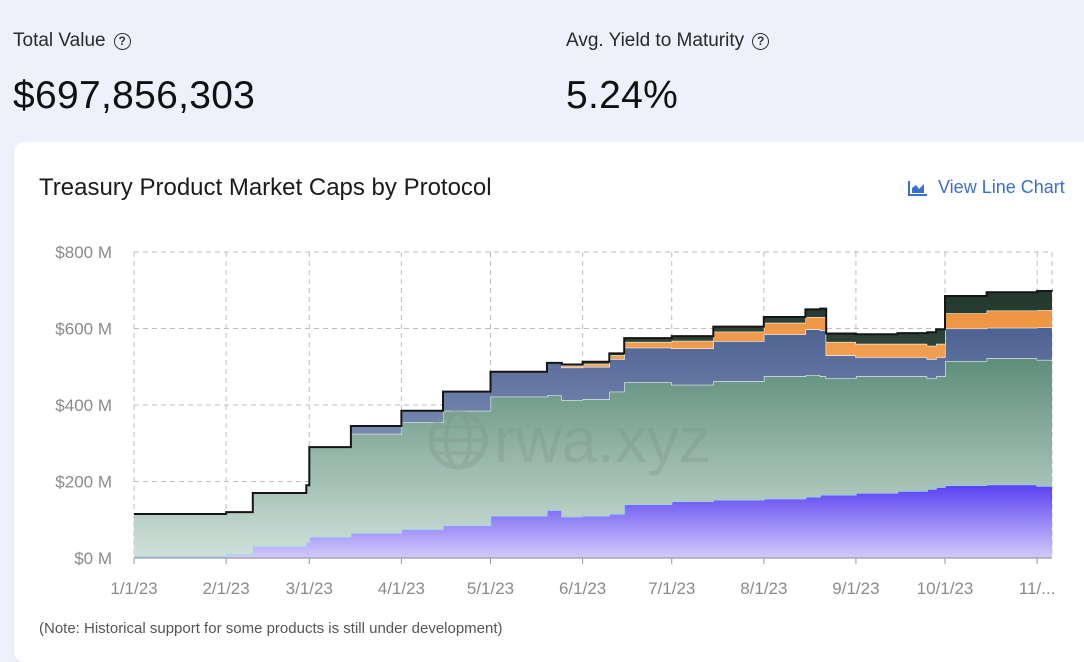  Describe the element at coordinates (622, 95) in the screenshot. I see `avg-yield-amount: 5.24%` at that location.